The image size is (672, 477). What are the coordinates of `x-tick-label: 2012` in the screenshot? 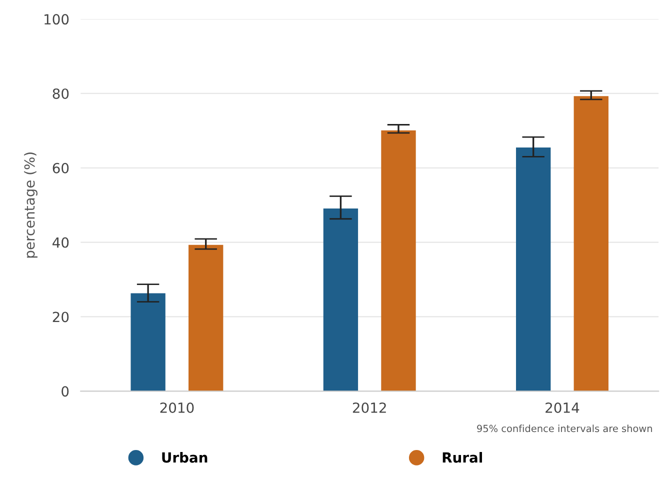 It's located at (369, 407).